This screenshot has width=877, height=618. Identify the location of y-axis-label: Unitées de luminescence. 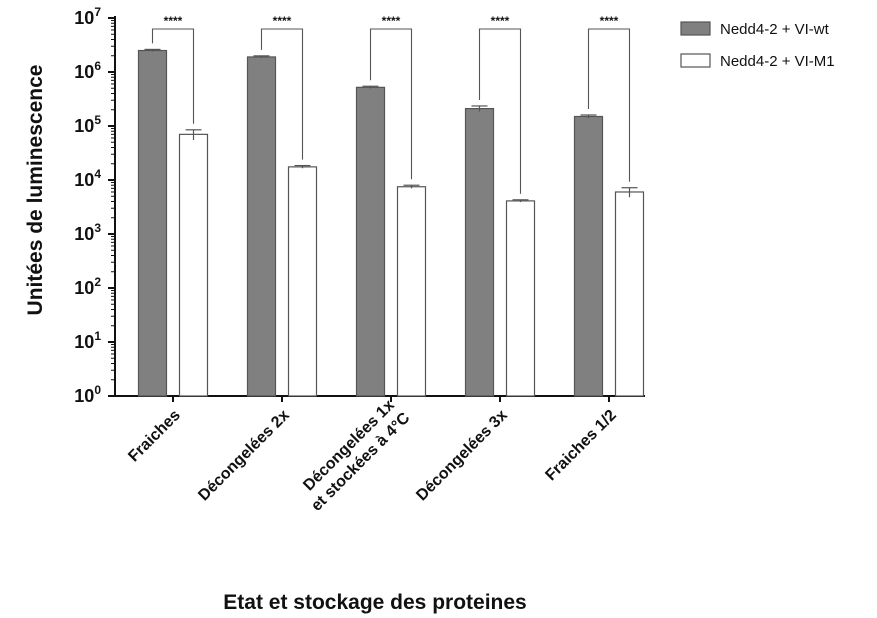
(35, 190).